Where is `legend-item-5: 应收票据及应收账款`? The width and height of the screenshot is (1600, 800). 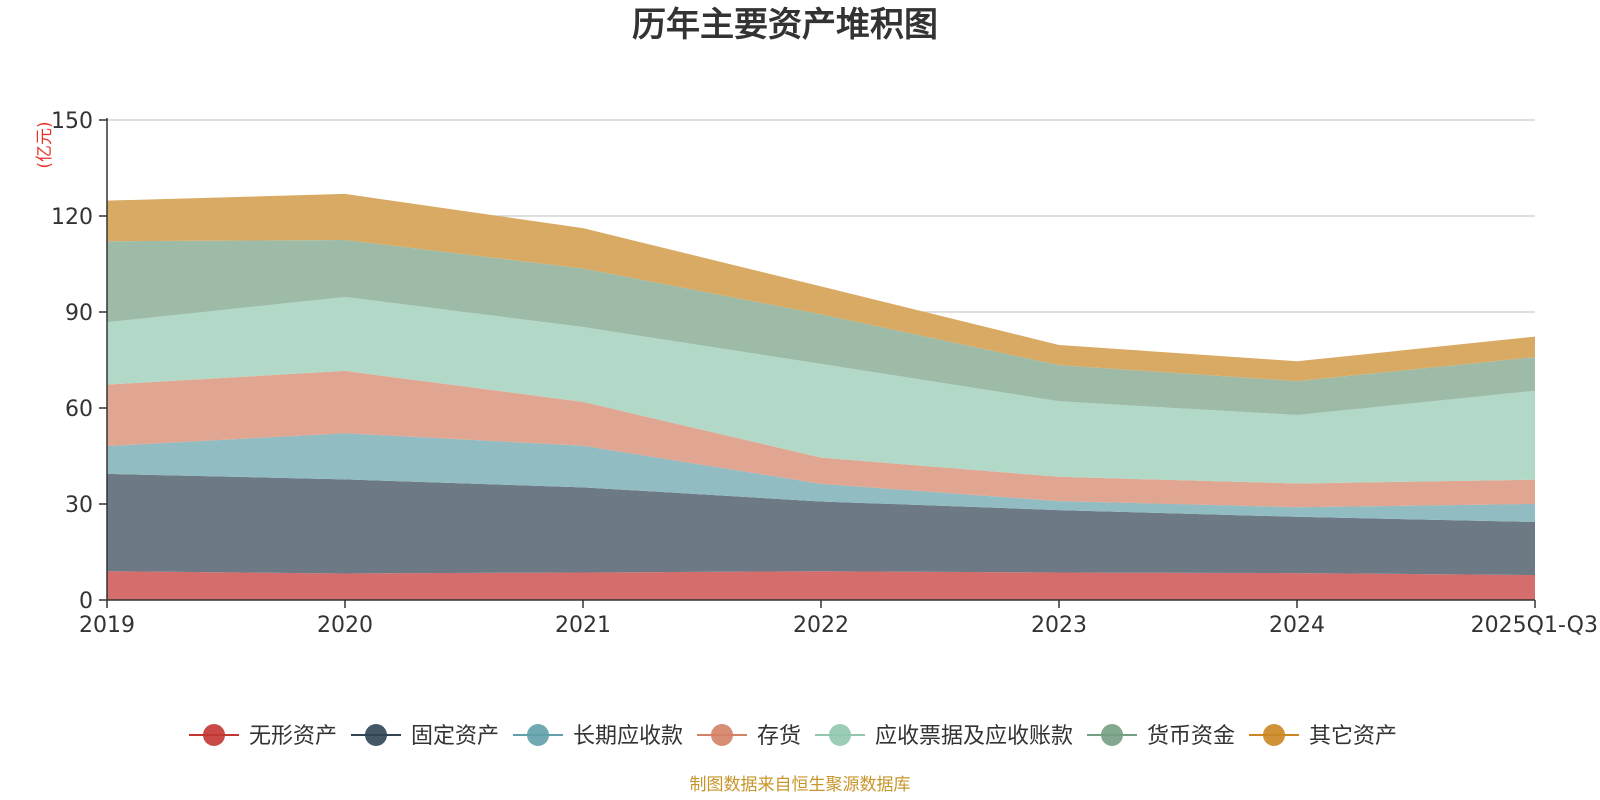
legend-item-5: 应收票据及应收账款 is located at coordinates (944, 736).